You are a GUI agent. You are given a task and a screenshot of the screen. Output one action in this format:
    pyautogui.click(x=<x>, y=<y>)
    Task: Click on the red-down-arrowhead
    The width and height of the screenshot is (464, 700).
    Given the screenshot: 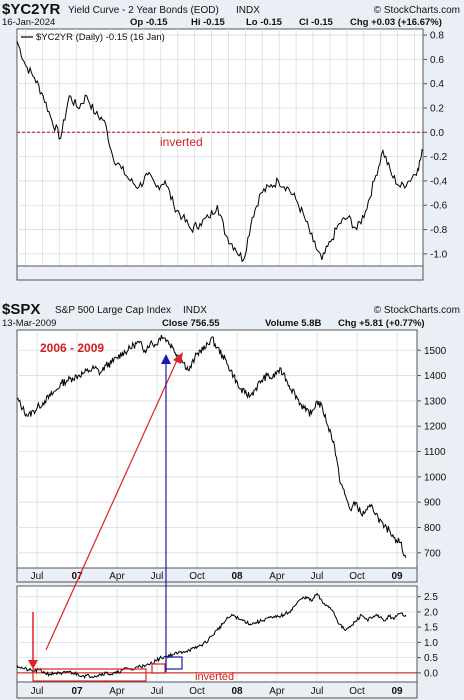 What is the action you would take?
    pyautogui.click(x=33, y=664)
    